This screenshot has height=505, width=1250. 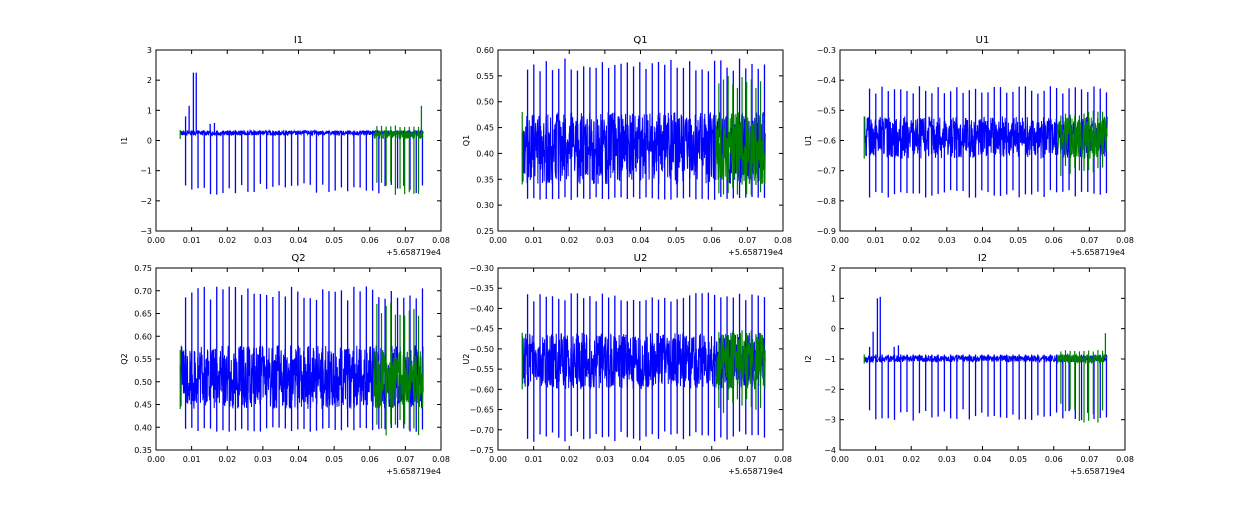 What do you see at coordinates (149, 141) in the screenshot?
I see `y-tick-label: 0` at bounding box center [149, 141].